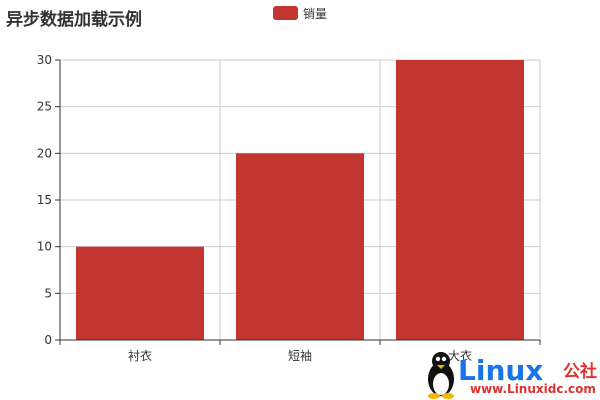  I want to click on y-tick-label-5: 25, so click(44, 107).